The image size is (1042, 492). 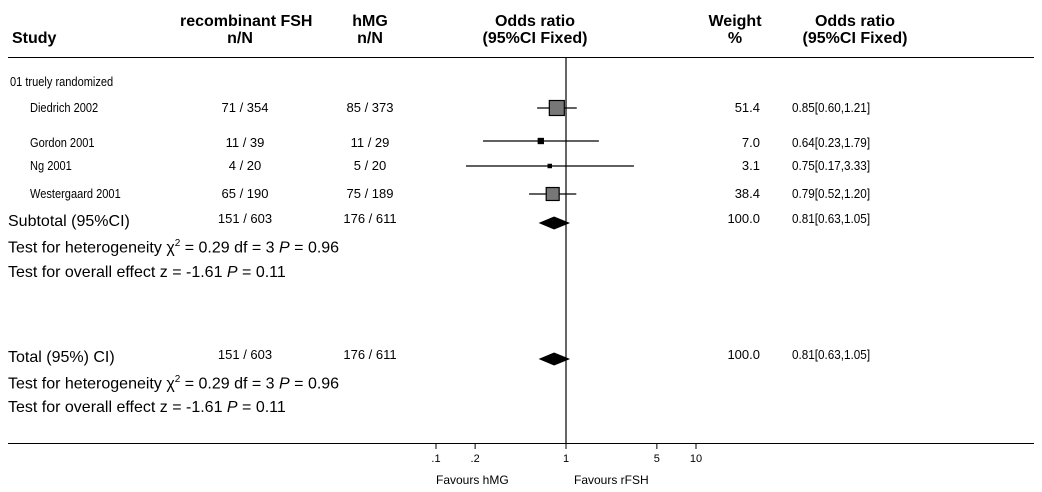 I want to click on axis-tick-label: 5, so click(x=657, y=459).